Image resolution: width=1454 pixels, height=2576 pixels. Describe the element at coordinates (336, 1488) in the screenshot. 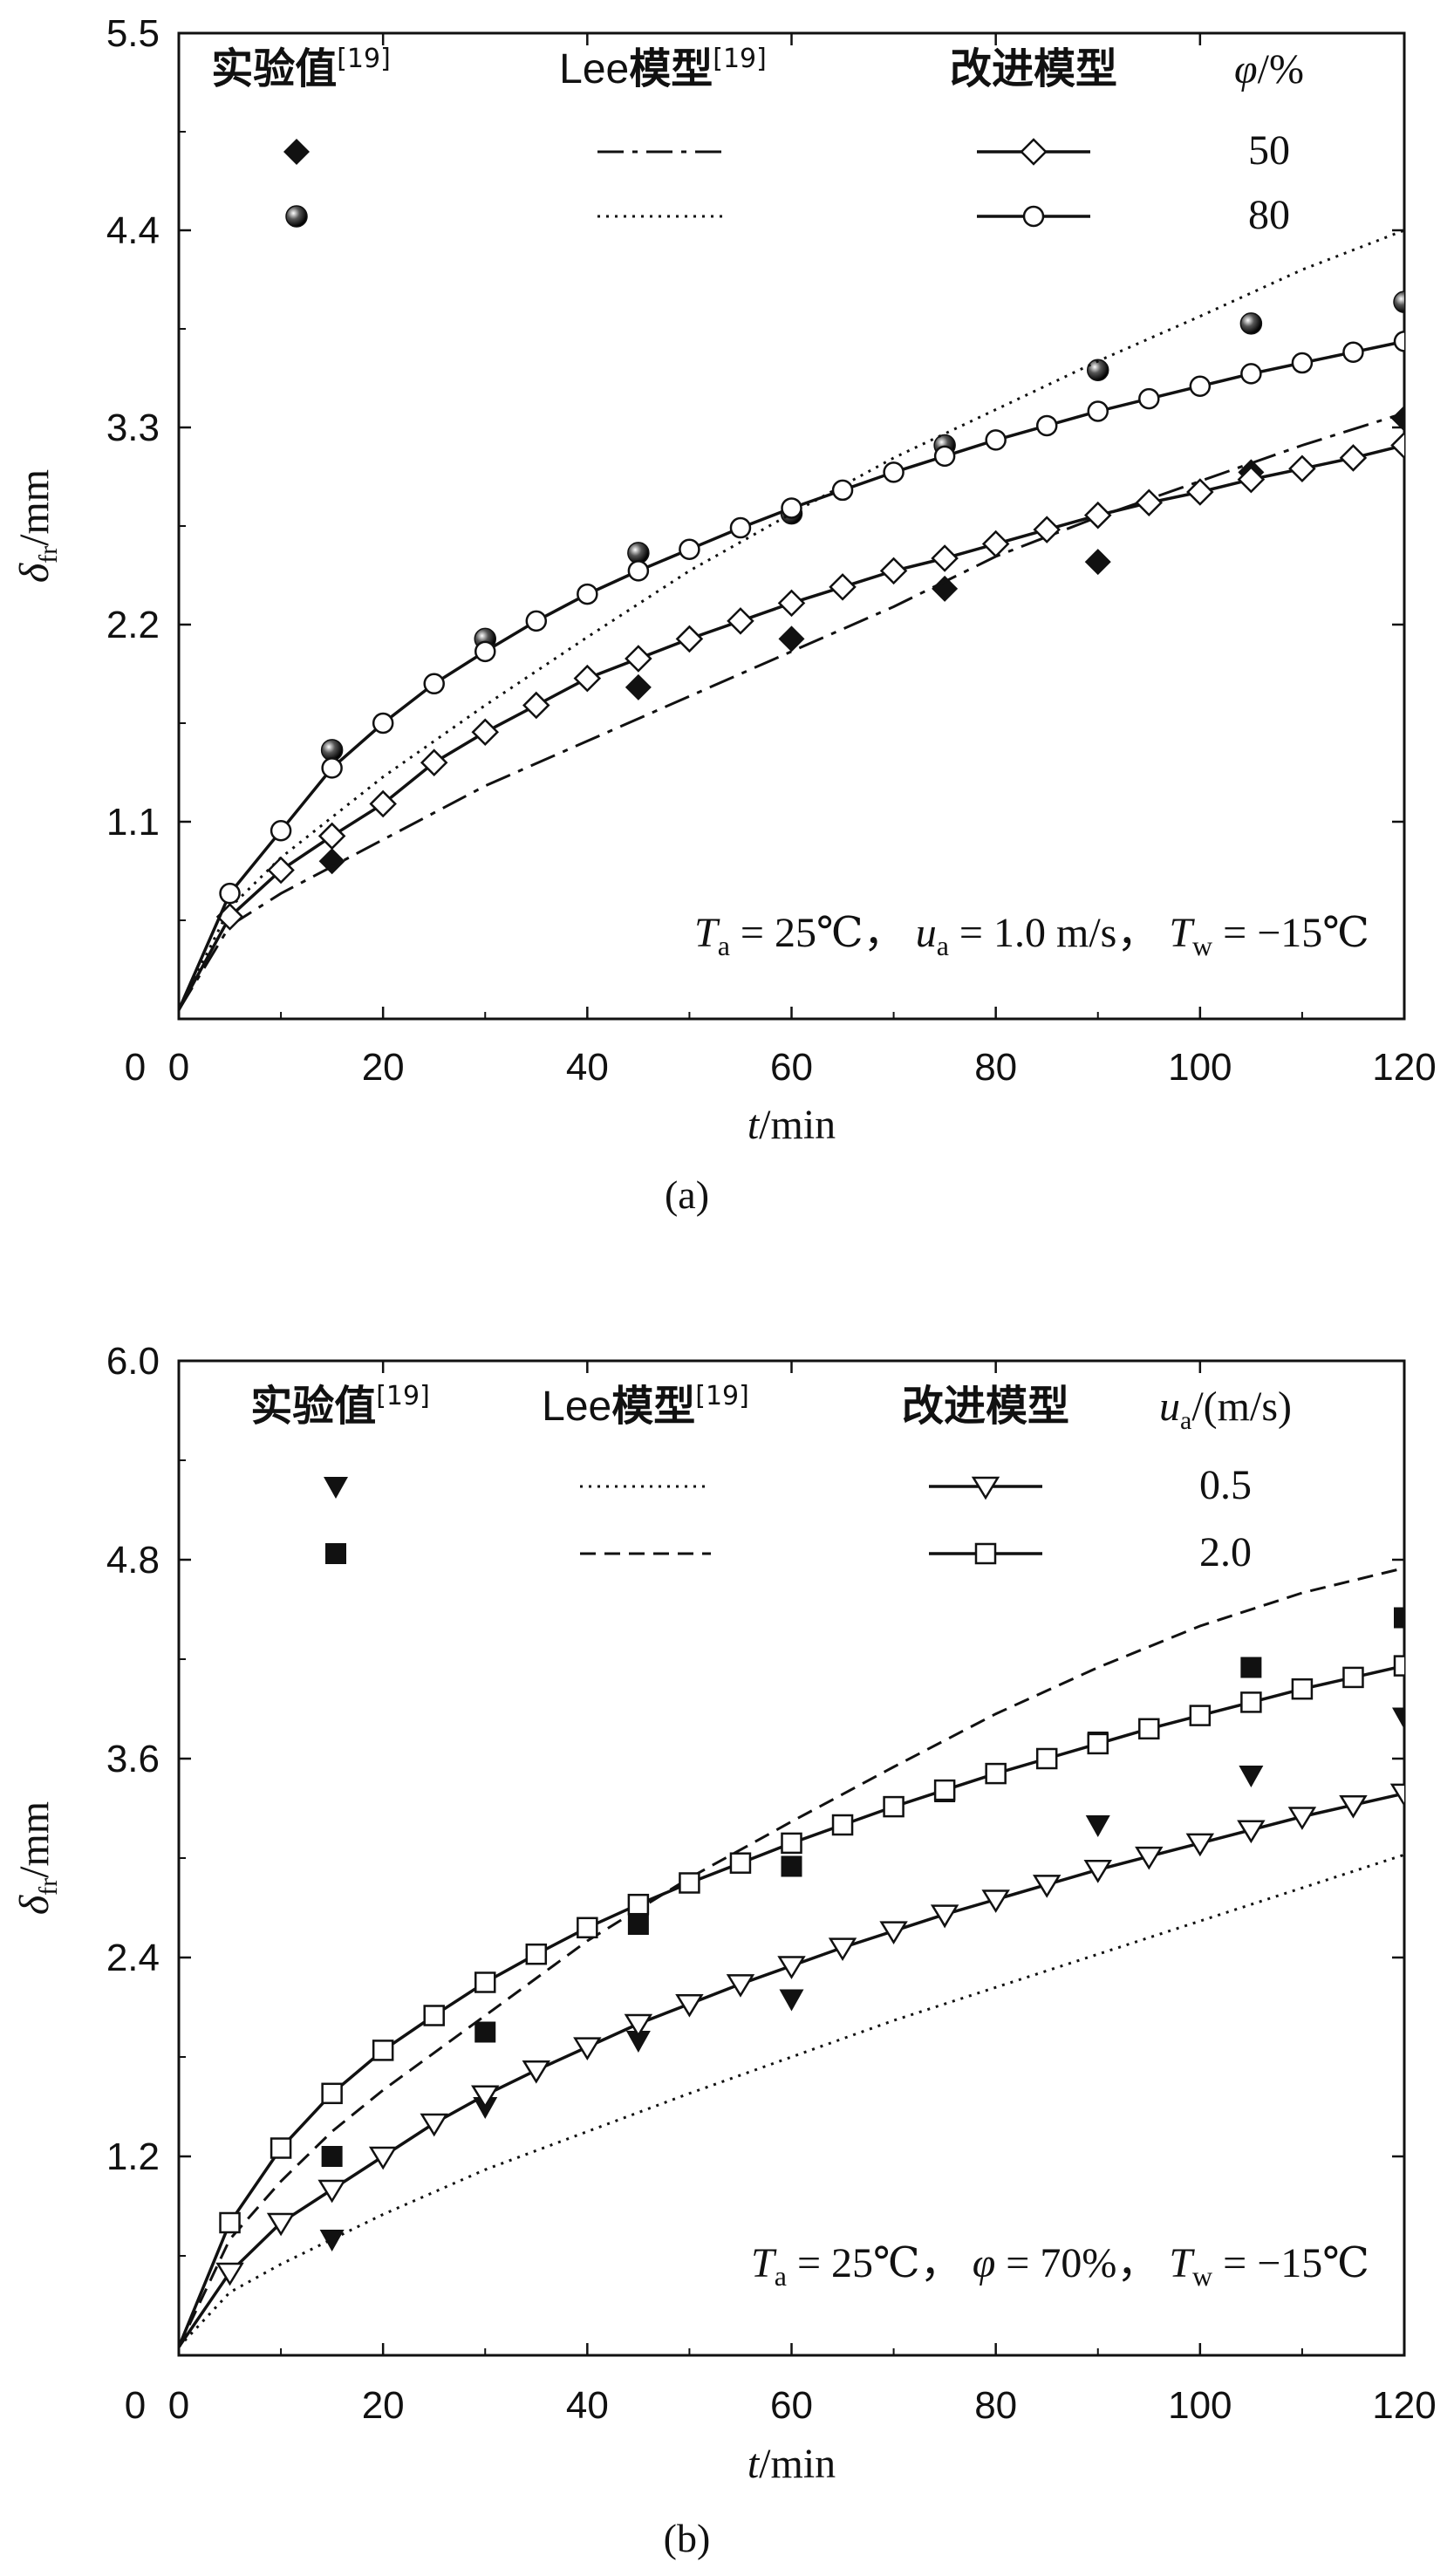

I see `legend-marker-experiment` at that location.